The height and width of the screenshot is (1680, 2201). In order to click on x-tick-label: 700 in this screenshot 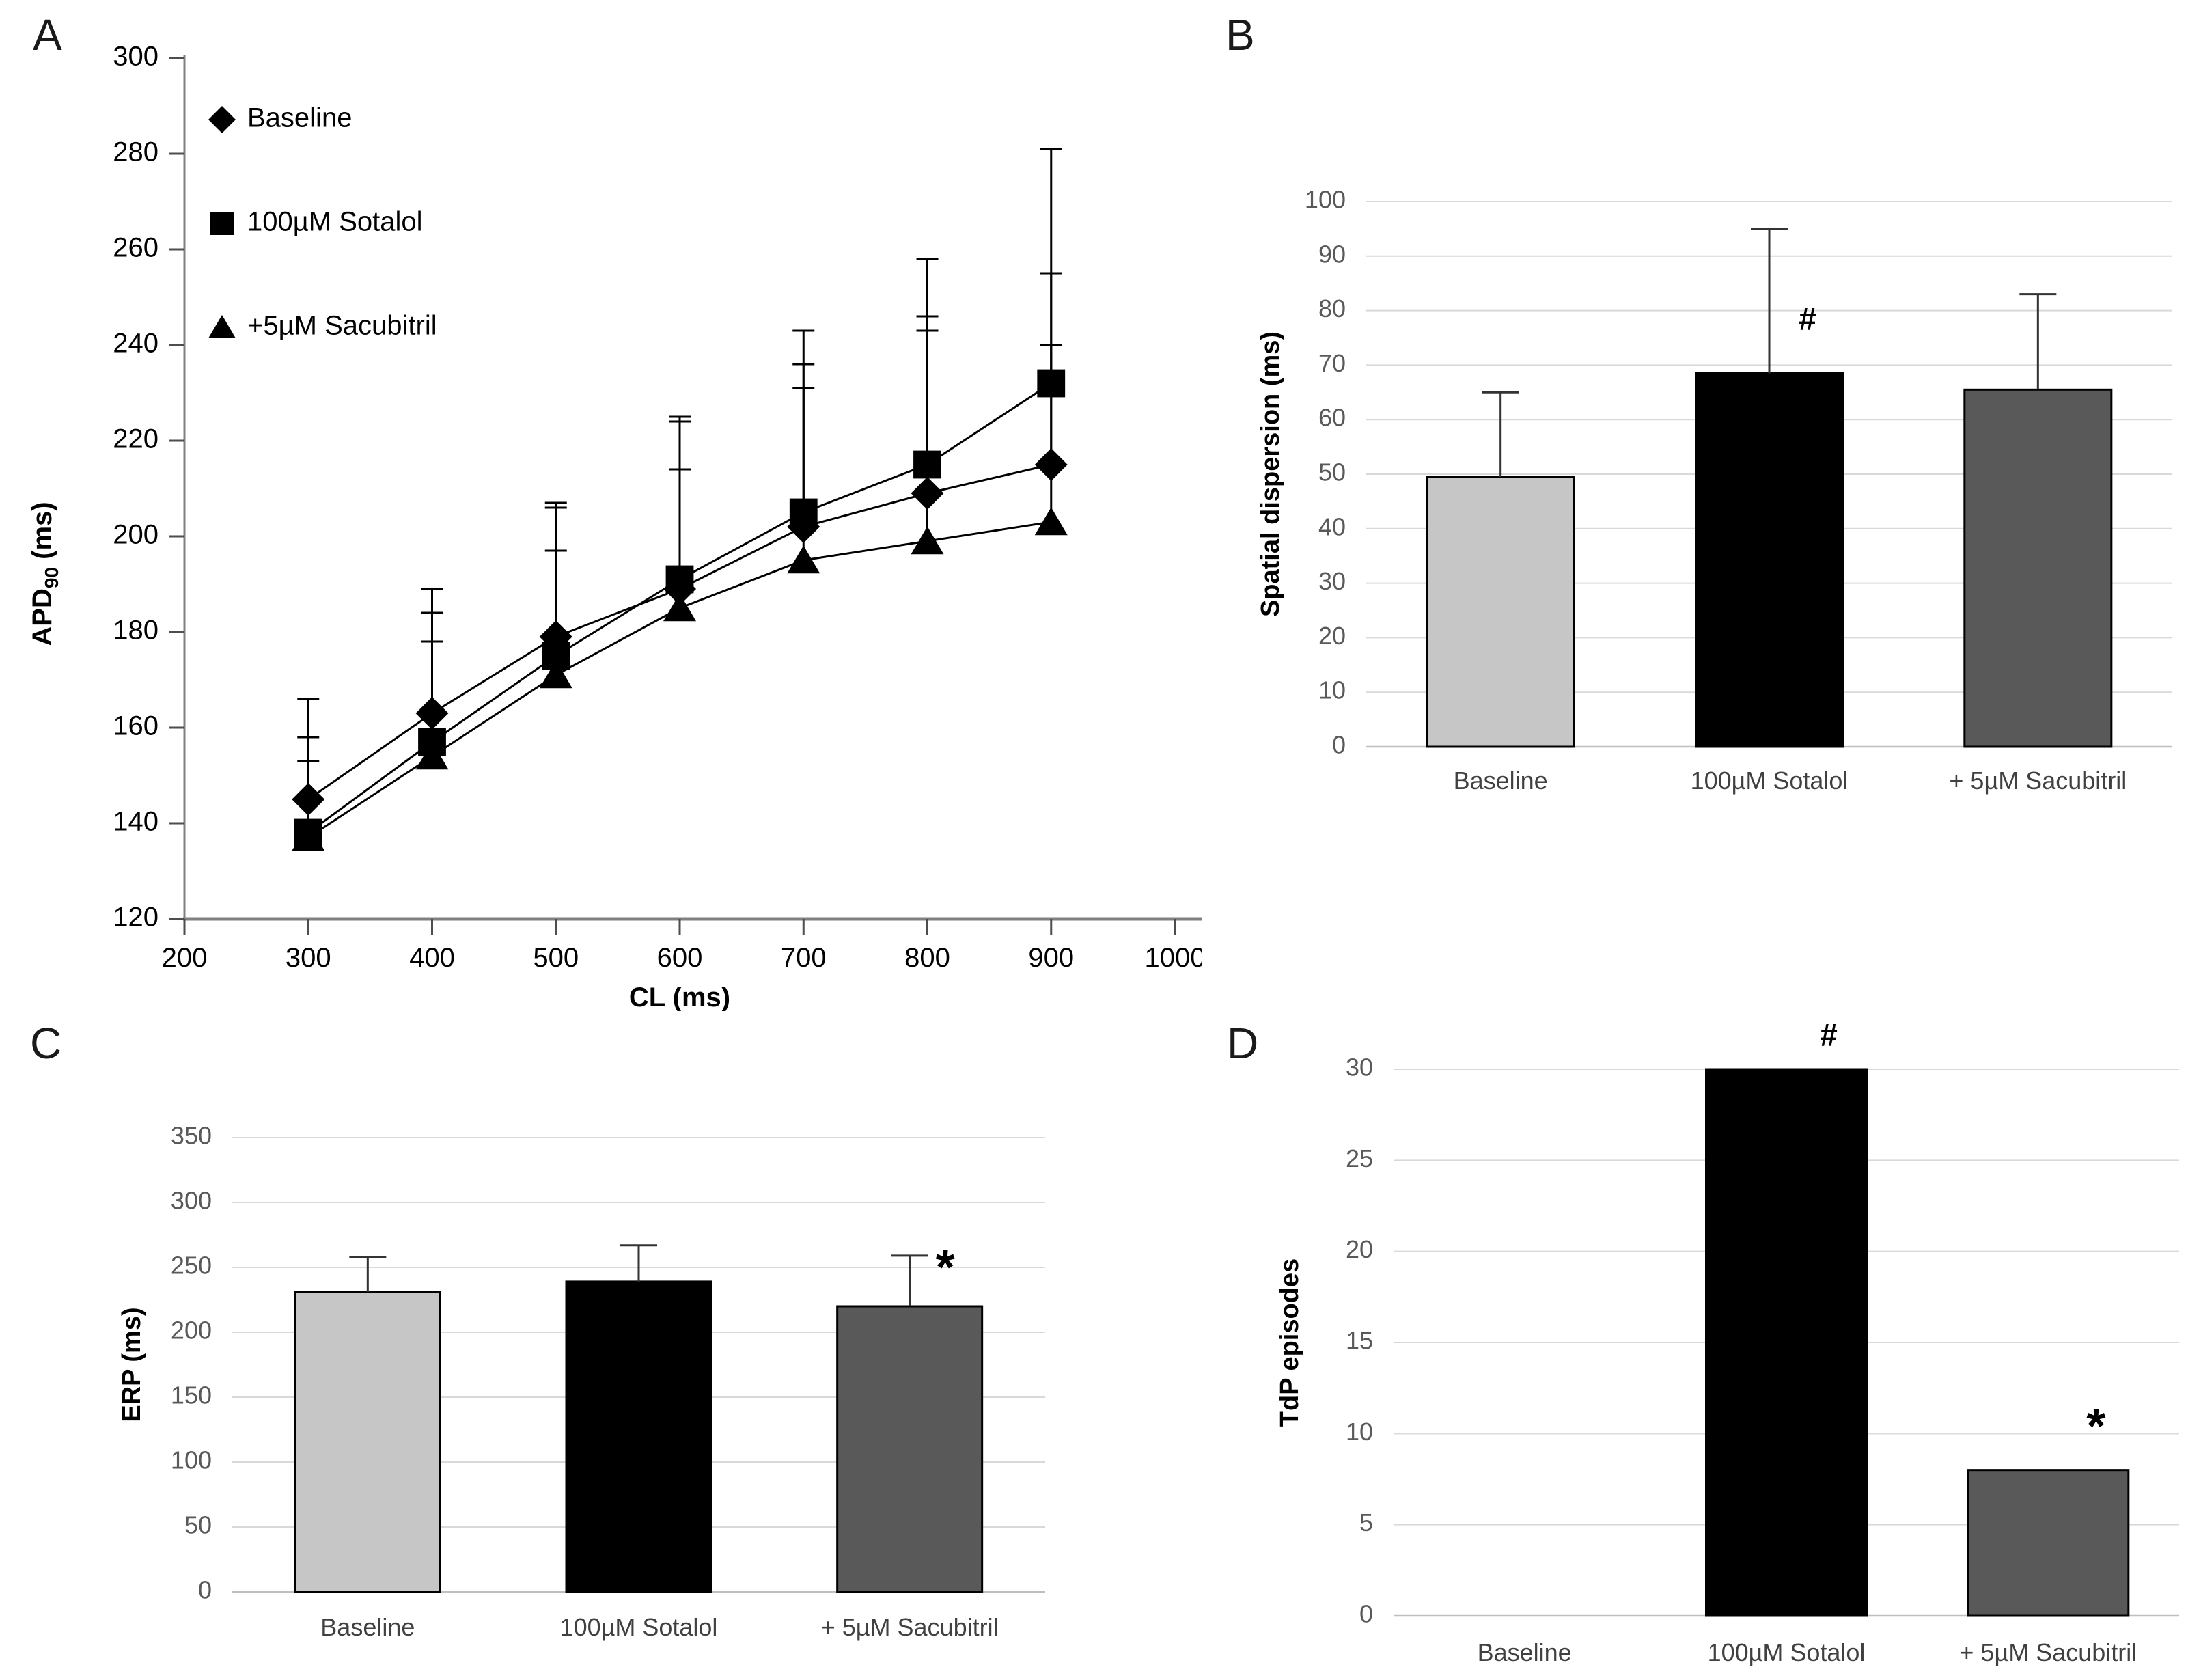, I will do `click(804, 958)`.